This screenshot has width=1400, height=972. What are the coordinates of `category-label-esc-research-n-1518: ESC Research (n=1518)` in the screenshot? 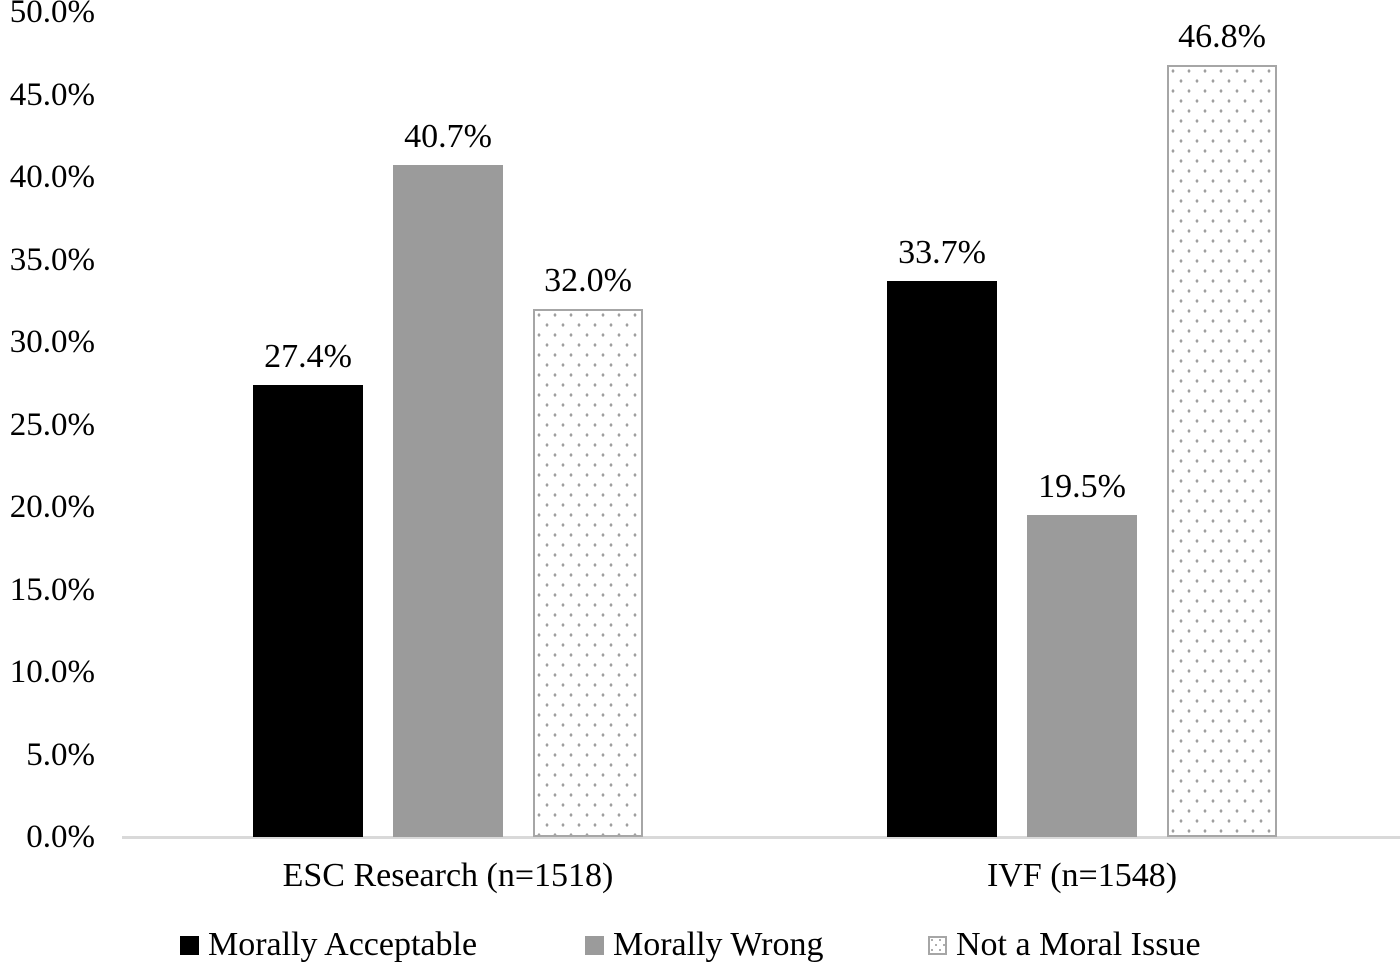 It's located at (448, 875).